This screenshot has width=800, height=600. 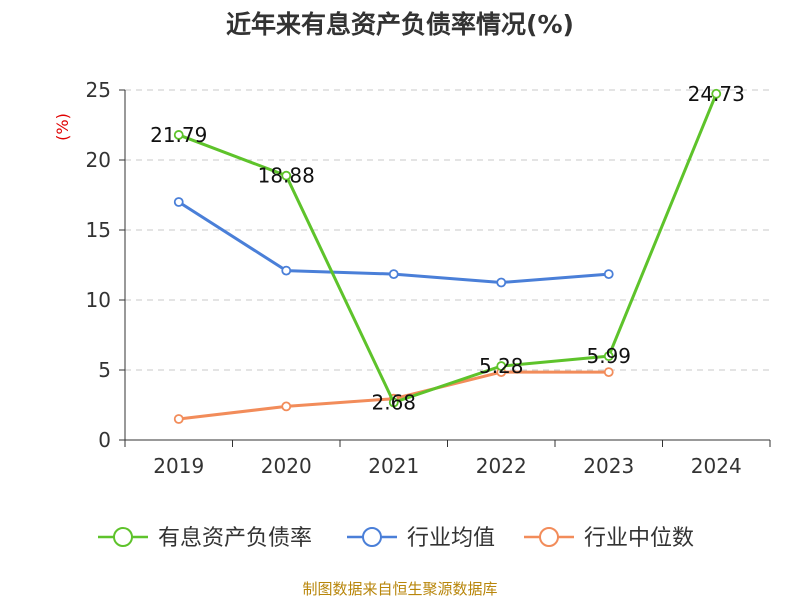 I want to click on legend-label: 行业中位数, so click(x=639, y=538).